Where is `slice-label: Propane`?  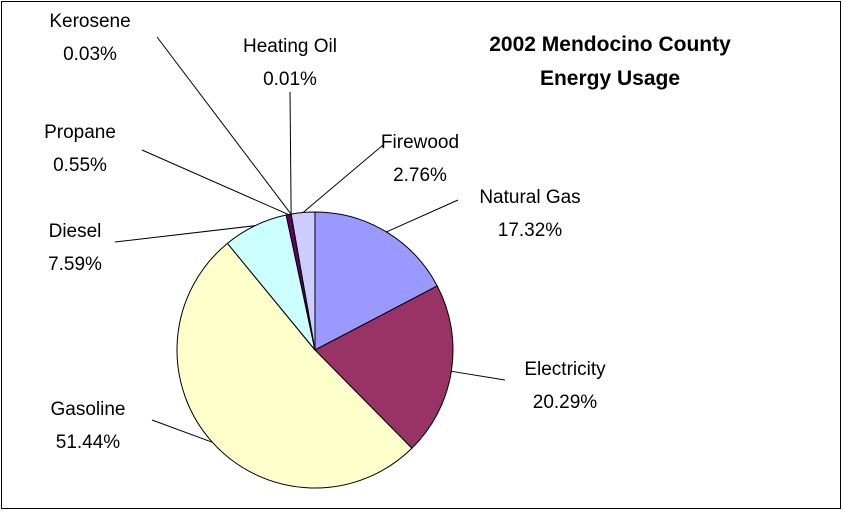
slice-label: Propane is located at coordinates (80, 132).